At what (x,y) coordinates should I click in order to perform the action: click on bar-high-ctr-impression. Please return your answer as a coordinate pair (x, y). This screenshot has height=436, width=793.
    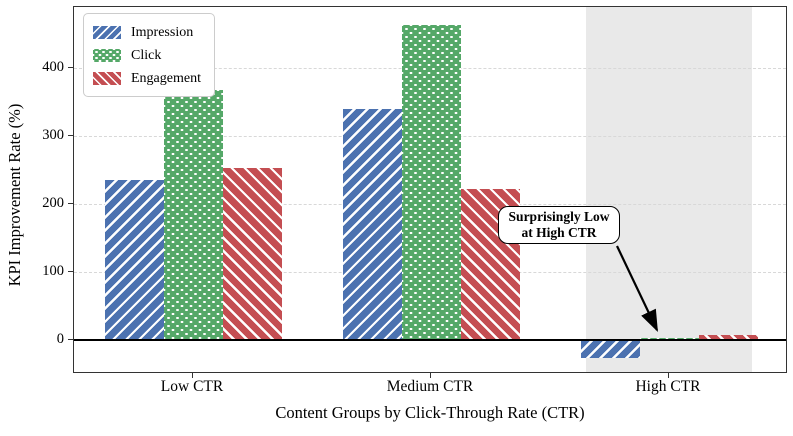
    Looking at the image, I should click on (610, 349).